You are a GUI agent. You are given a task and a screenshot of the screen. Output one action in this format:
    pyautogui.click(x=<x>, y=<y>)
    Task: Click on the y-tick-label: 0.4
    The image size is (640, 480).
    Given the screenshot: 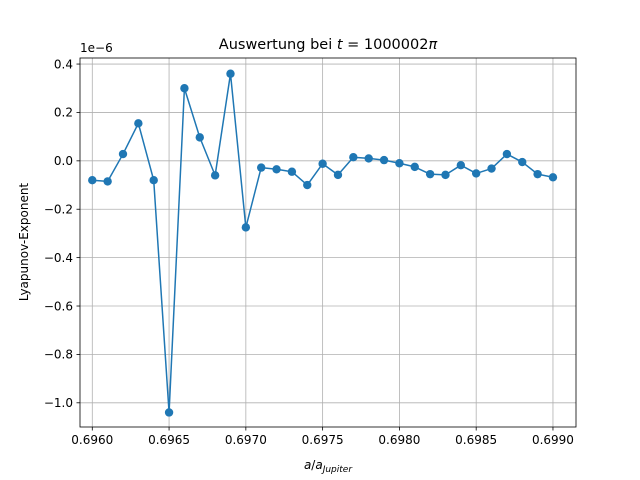 What is the action you would take?
    pyautogui.click(x=63, y=64)
    